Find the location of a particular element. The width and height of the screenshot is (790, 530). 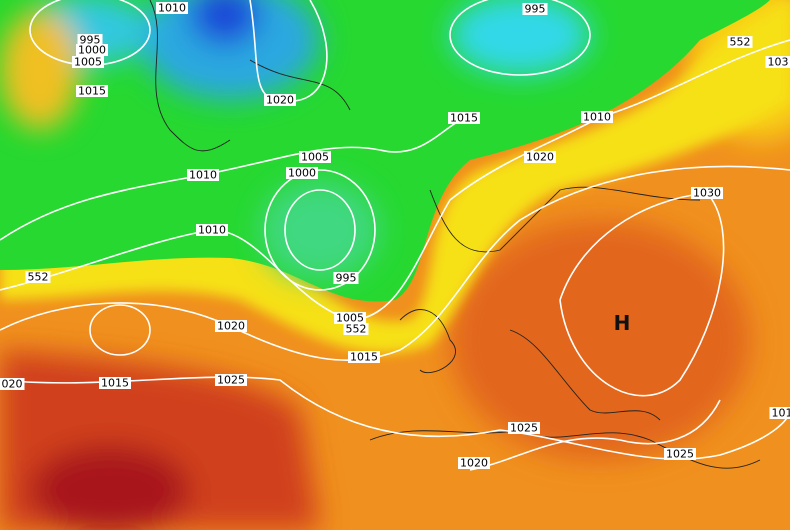

isobar-label-text: 1030 is located at coordinates (707, 193).